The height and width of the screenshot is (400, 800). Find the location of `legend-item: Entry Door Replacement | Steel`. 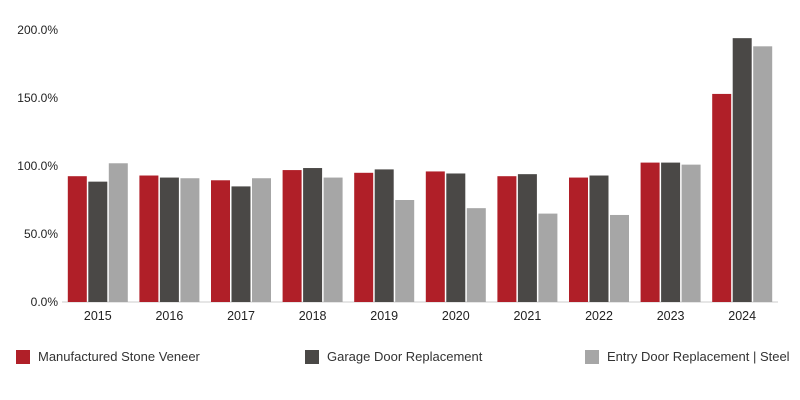

legend-item: Entry Door Replacement | Steel is located at coordinates (687, 356).